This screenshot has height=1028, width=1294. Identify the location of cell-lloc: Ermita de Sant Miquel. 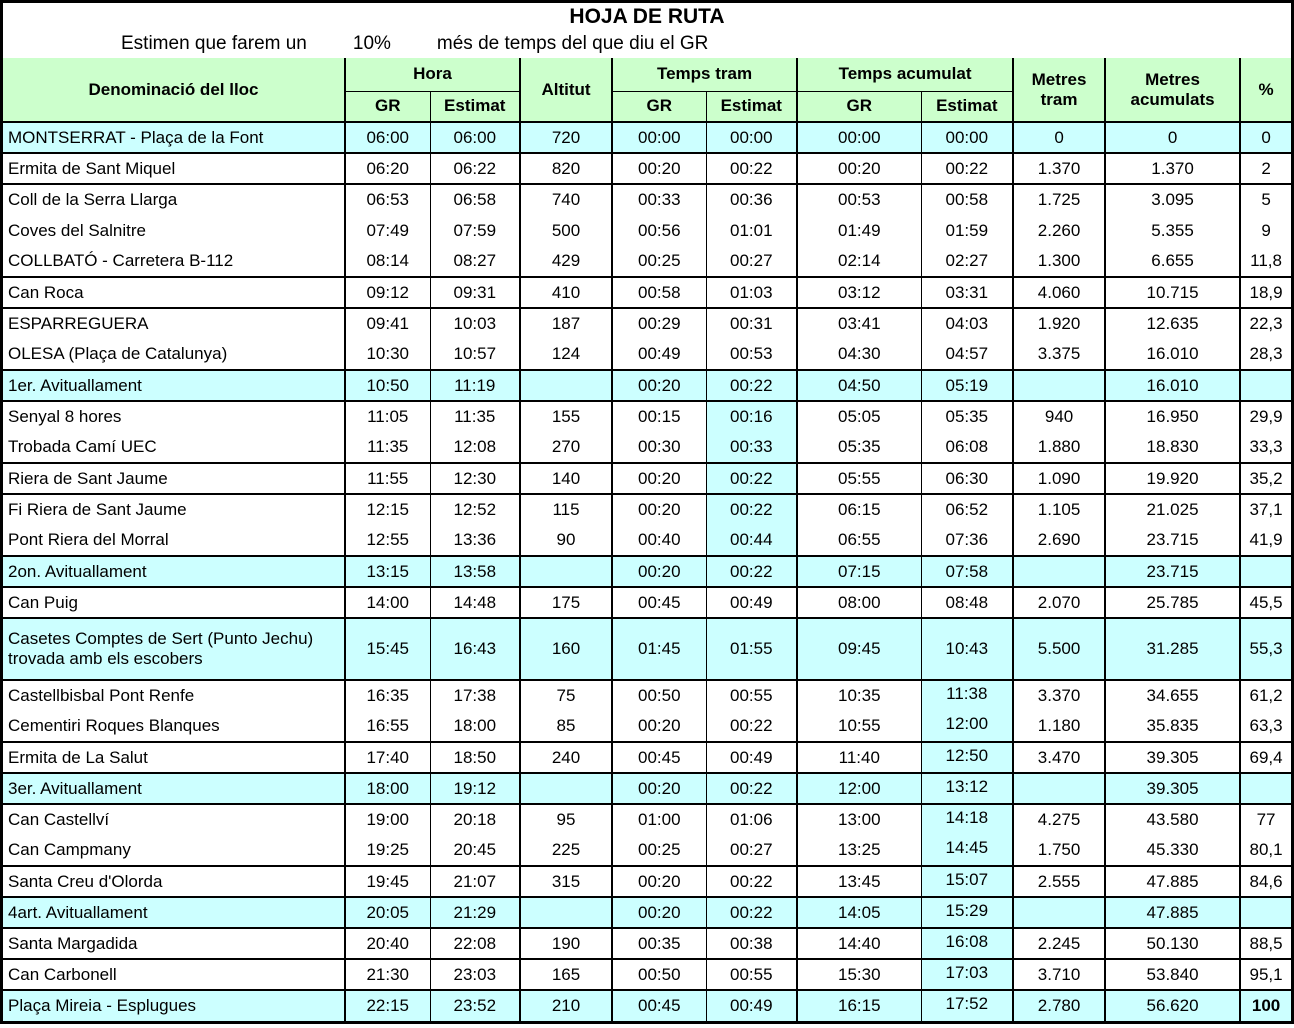
(174, 169).